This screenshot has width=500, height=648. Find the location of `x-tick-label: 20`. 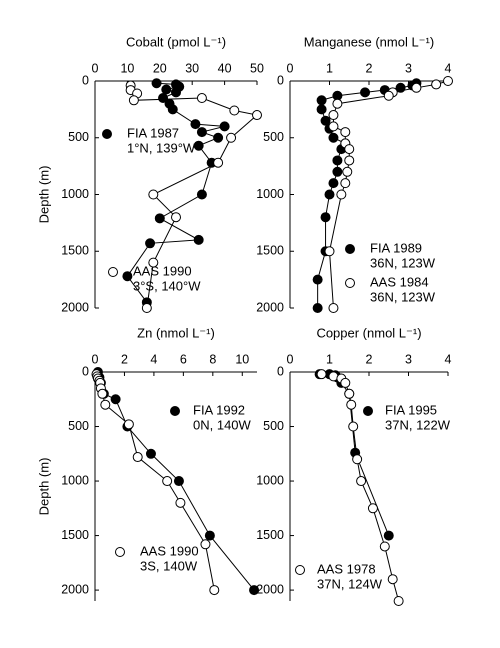

x-tick-label: 20 is located at coordinates (160, 68).